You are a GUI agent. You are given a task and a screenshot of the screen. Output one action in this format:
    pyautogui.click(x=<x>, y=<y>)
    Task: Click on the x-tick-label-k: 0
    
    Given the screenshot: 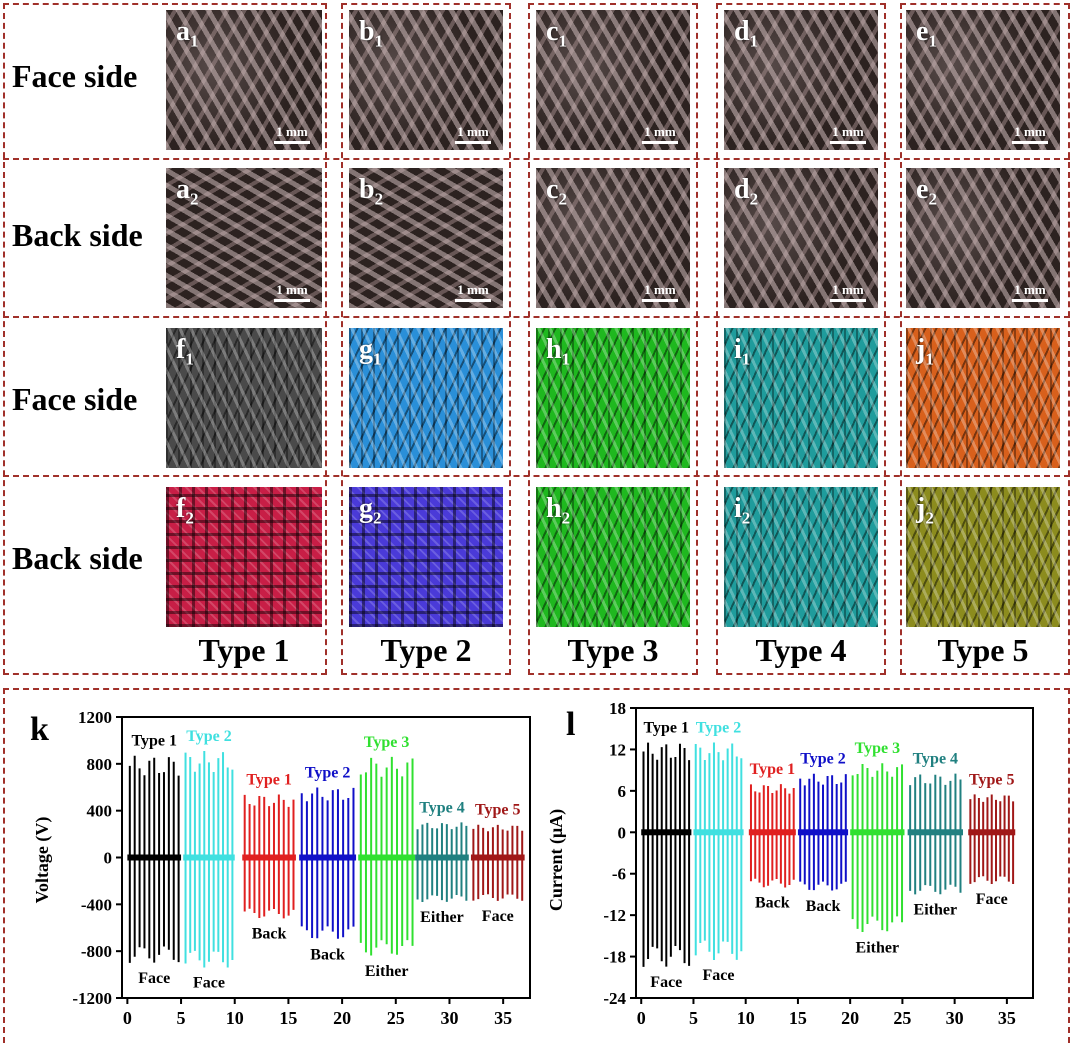 What is the action you would take?
    pyautogui.click(x=127, y=1018)
    